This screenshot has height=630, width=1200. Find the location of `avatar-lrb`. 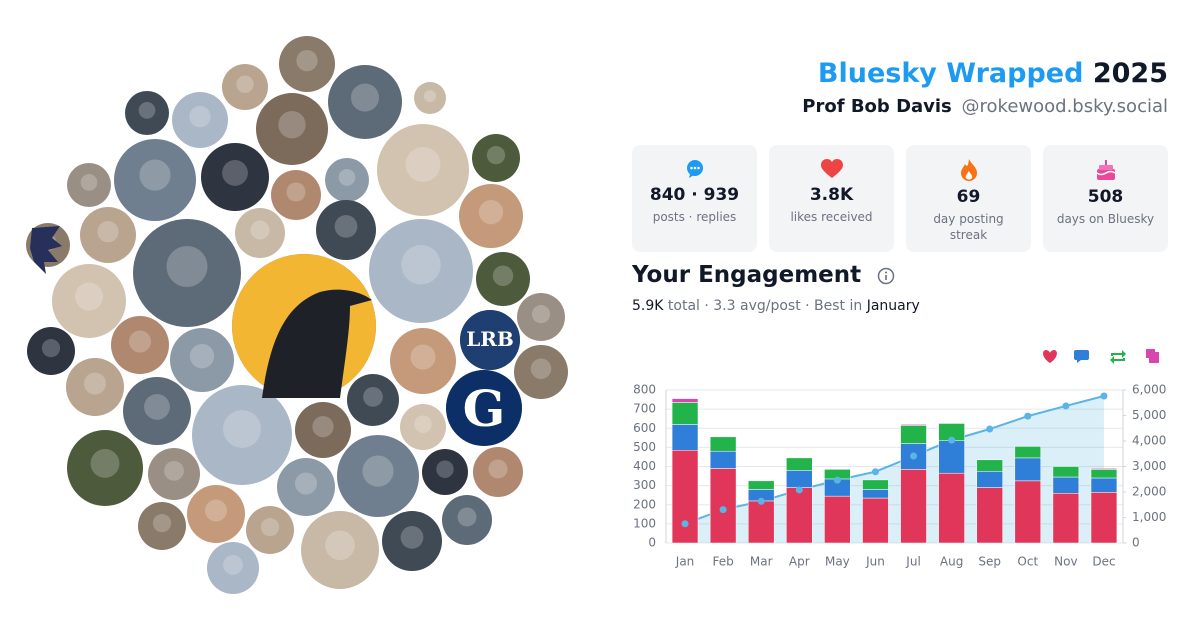

avatar-lrb is located at coordinates (490, 340).